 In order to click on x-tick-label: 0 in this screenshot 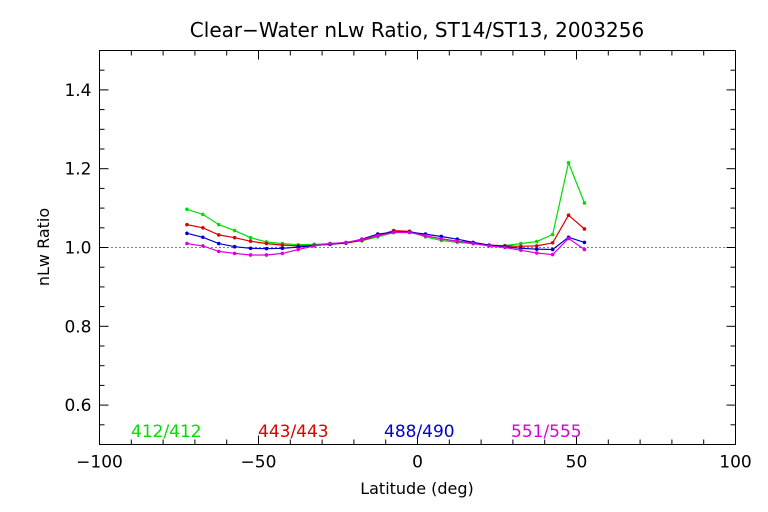, I will do `click(417, 463)`.